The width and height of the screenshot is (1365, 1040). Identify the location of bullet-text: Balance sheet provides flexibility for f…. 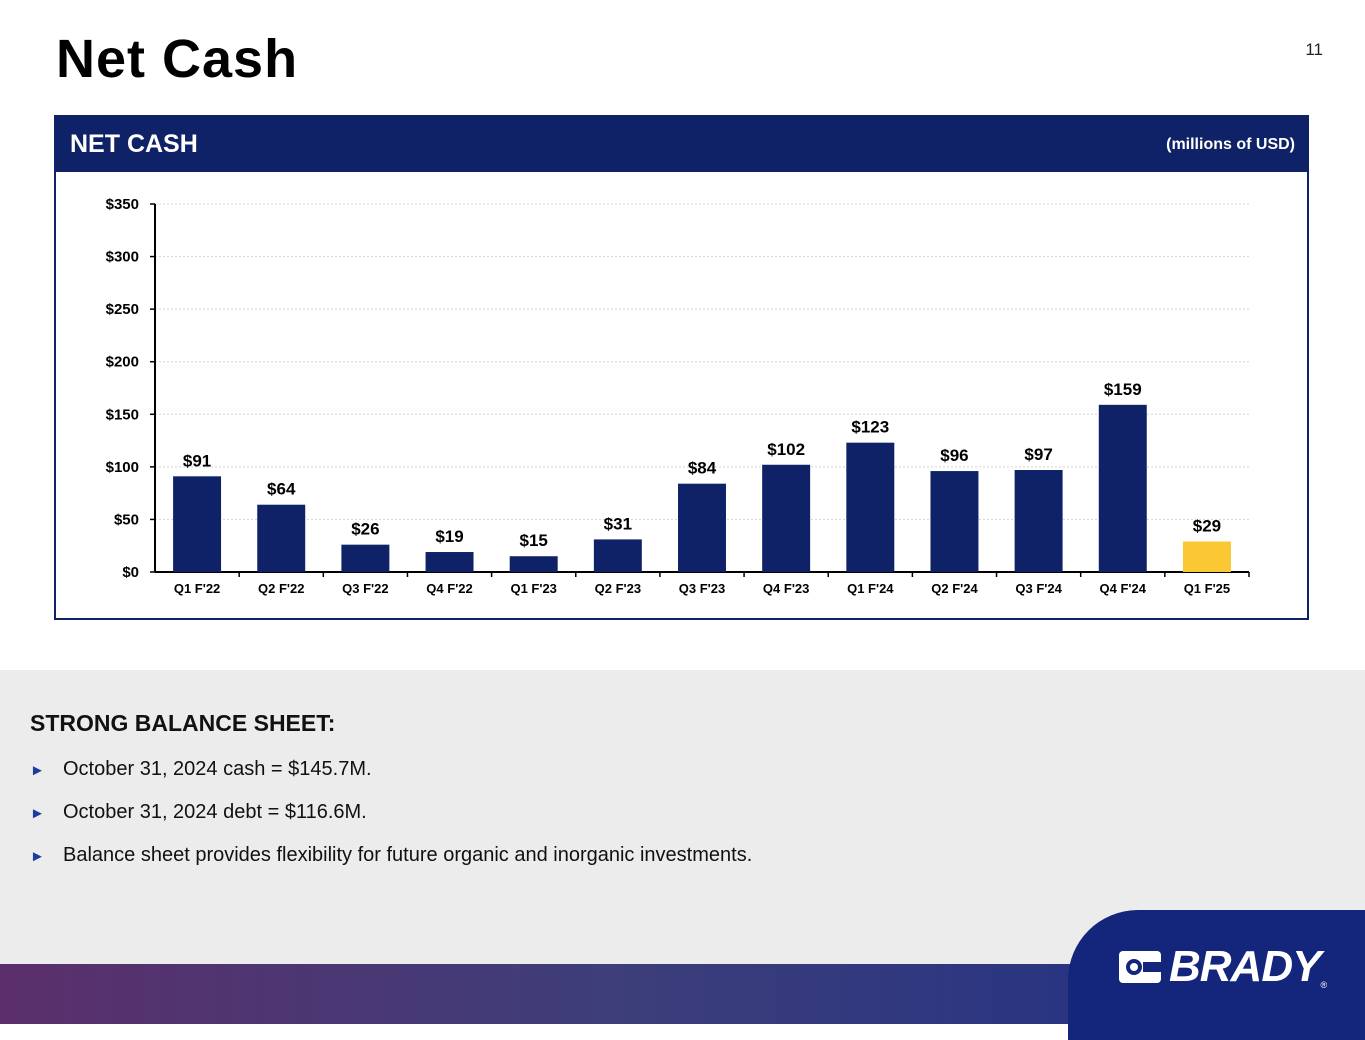
(408, 855).